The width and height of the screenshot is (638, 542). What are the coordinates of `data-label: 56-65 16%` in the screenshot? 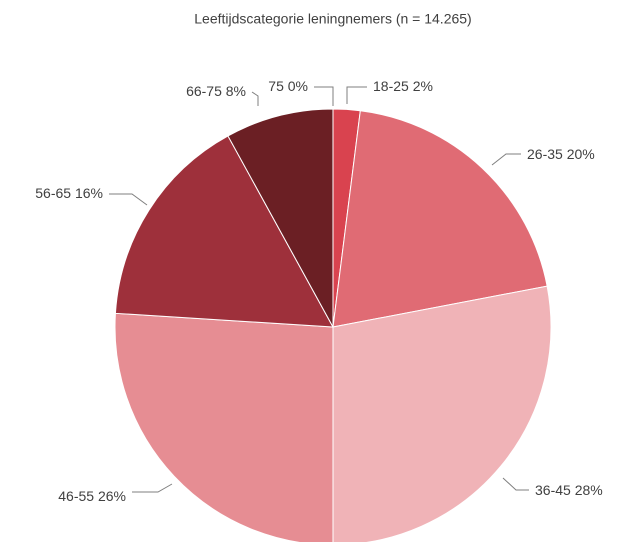 It's located at (69, 193).